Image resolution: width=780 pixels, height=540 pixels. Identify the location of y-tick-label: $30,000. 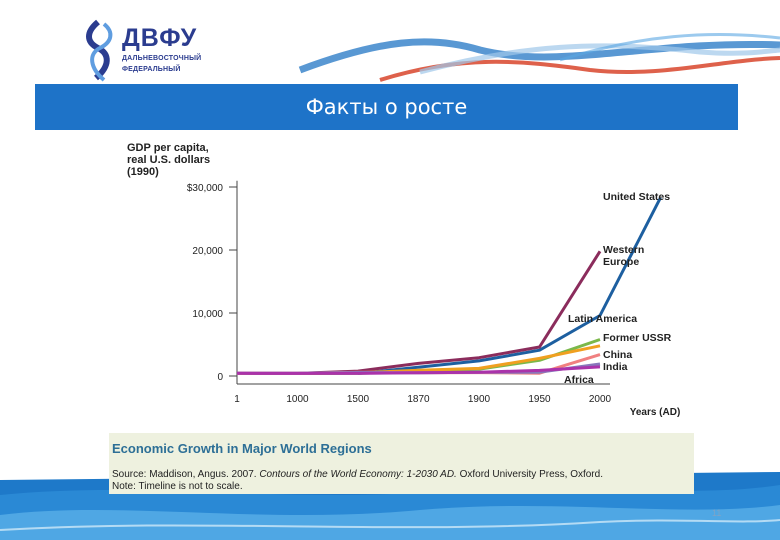
(205, 188).